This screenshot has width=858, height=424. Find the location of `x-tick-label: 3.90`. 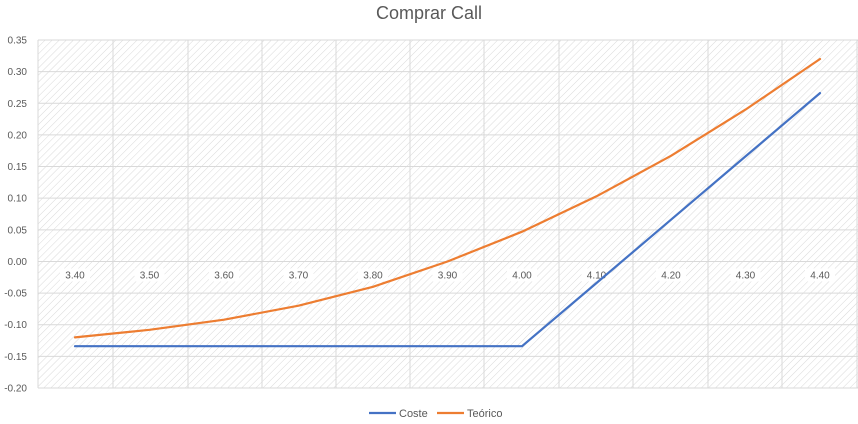

x-tick-label: 3.90 is located at coordinates (448, 275).